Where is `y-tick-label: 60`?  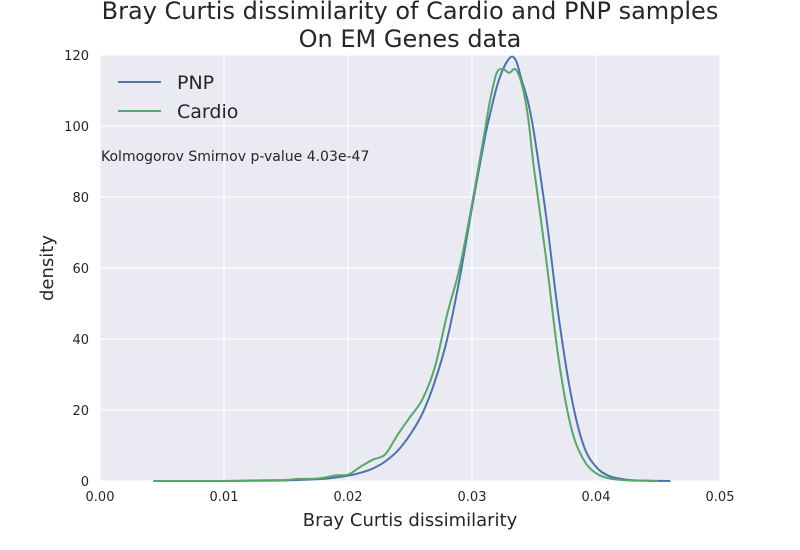 y-tick-label: 60 is located at coordinates (80, 269).